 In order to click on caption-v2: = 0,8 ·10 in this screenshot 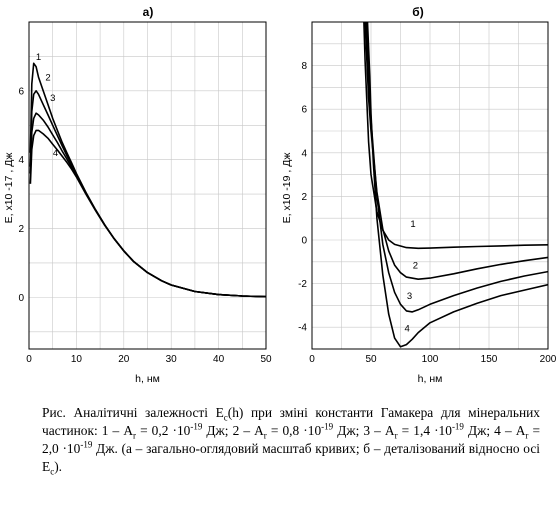, I will do `click(294, 430)`.